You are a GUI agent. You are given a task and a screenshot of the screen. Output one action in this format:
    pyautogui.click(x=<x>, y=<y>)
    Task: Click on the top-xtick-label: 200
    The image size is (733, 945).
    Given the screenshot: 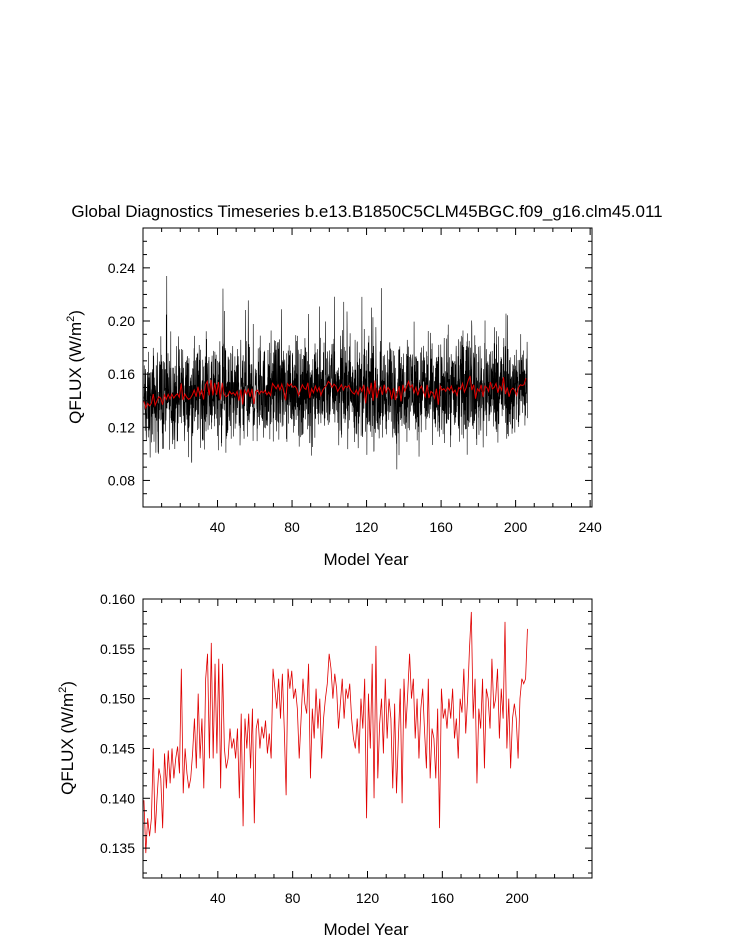 What is the action you would take?
    pyautogui.click(x=516, y=527)
    